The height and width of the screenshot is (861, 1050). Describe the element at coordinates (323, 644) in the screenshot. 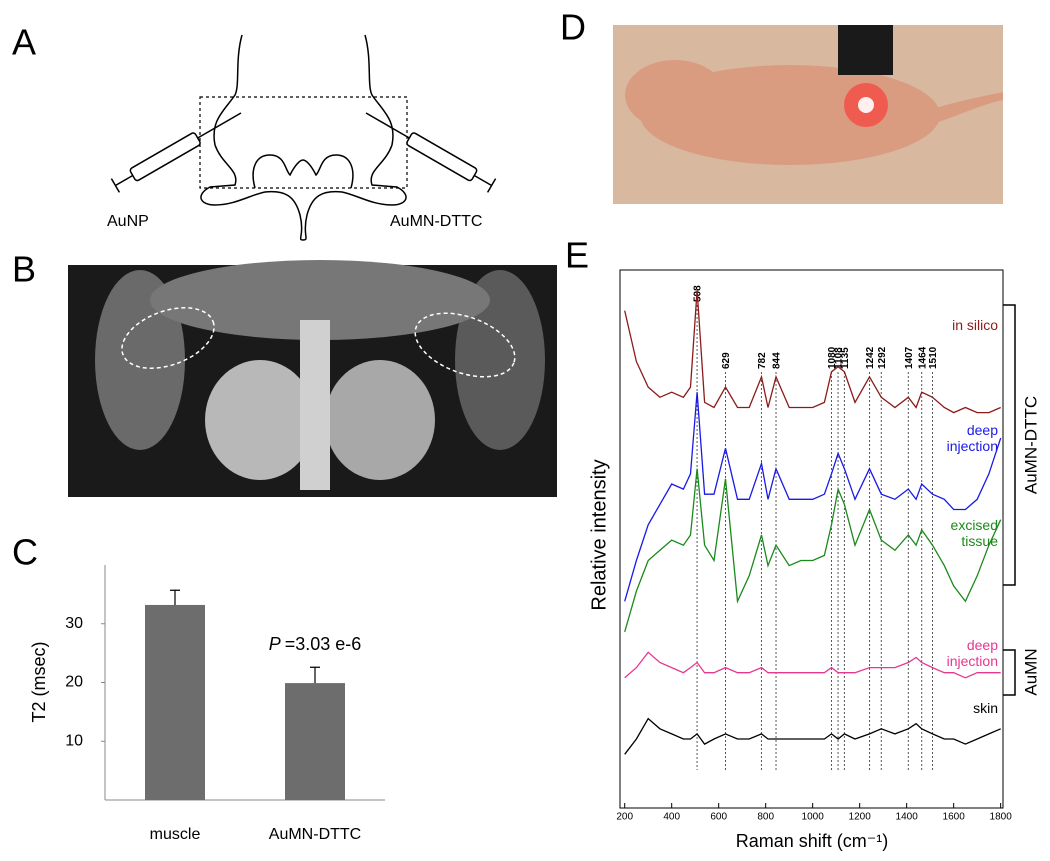

I see `annotation-text: =3.03 e-6` at that location.